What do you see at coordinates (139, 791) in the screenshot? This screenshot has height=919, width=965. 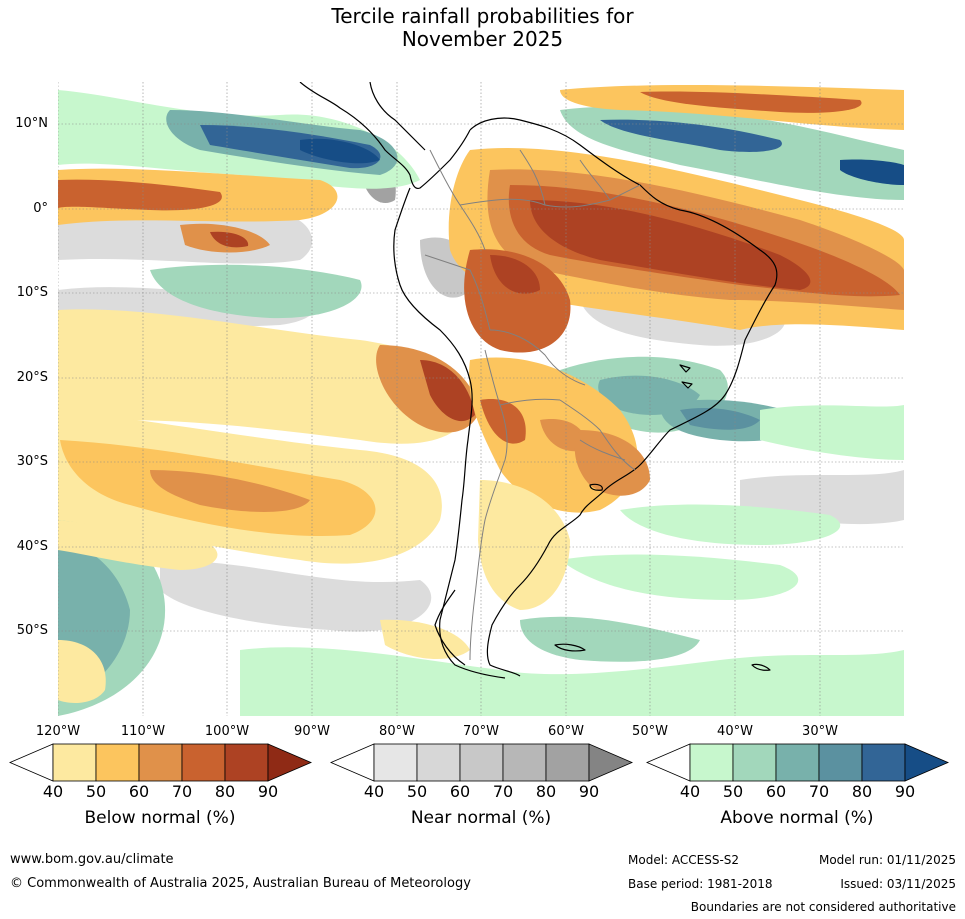 I see `below-colorbar-tick-label: 60` at bounding box center [139, 791].